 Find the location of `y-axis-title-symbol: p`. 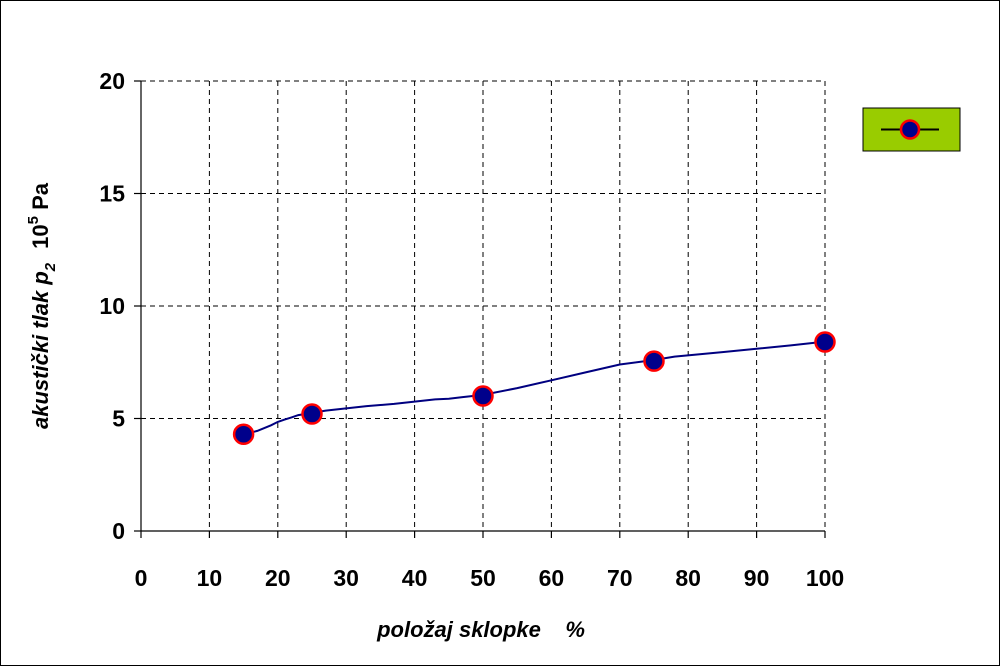

y-axis-title-symbol: p is located at coordinates (40, 278).